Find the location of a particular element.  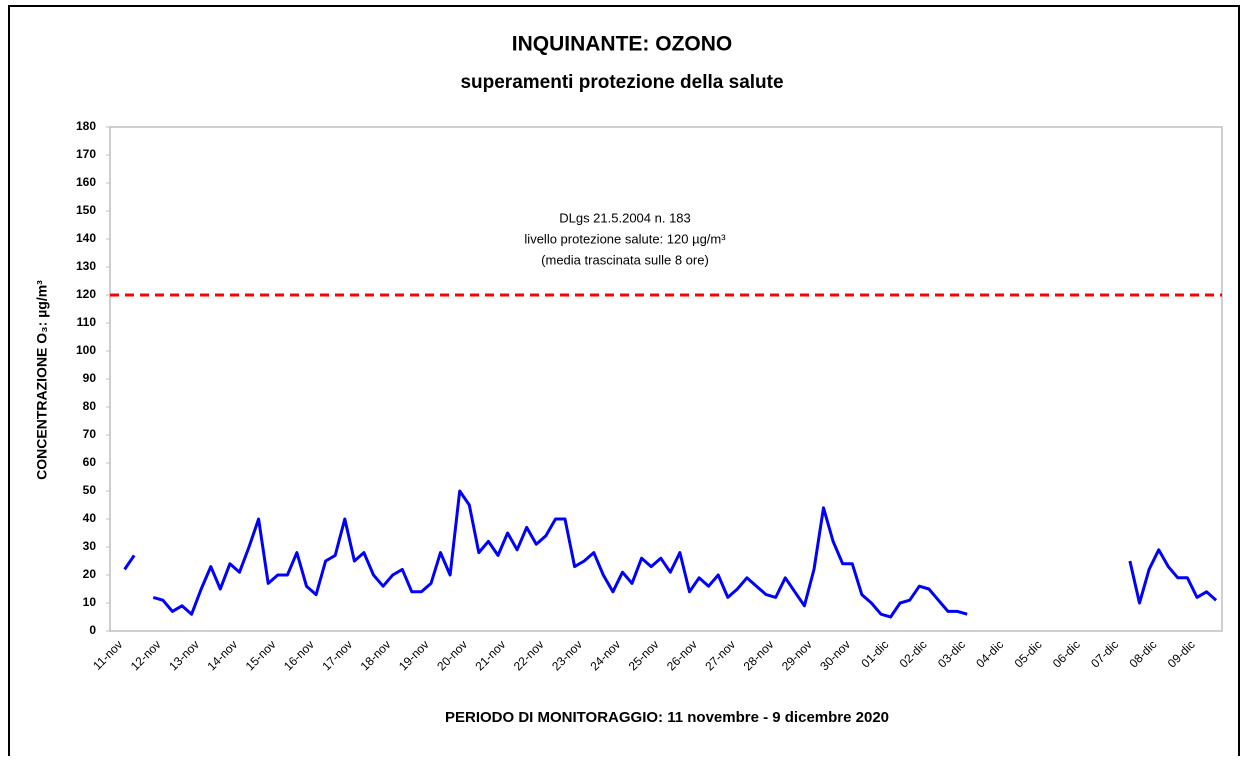

y-tick-label: 0 is located at coordinates (92, 630).